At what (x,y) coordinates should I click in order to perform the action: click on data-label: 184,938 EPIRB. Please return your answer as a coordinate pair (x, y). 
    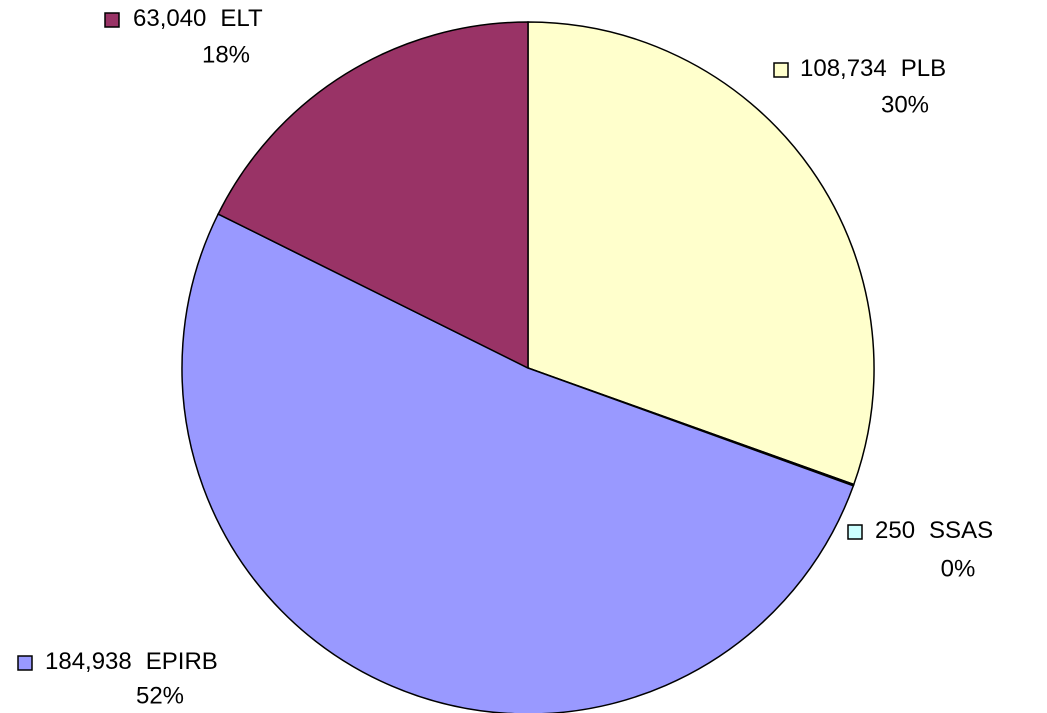
    Looking at the image, I should click on (131, 661).